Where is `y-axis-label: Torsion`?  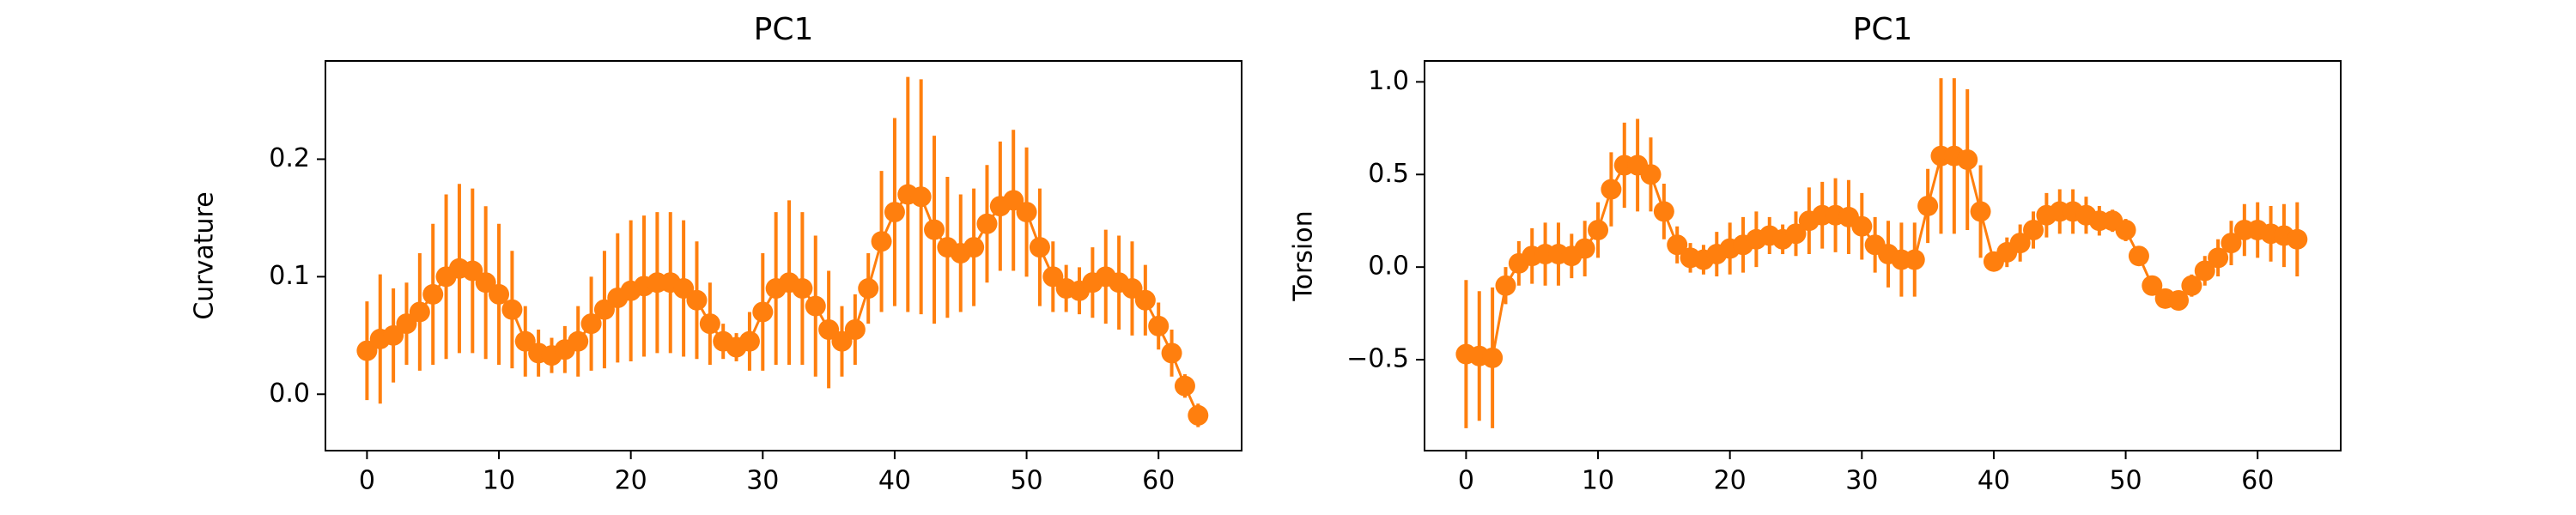
y-axis-label: Torsion is located at coordinates (1304, 255).